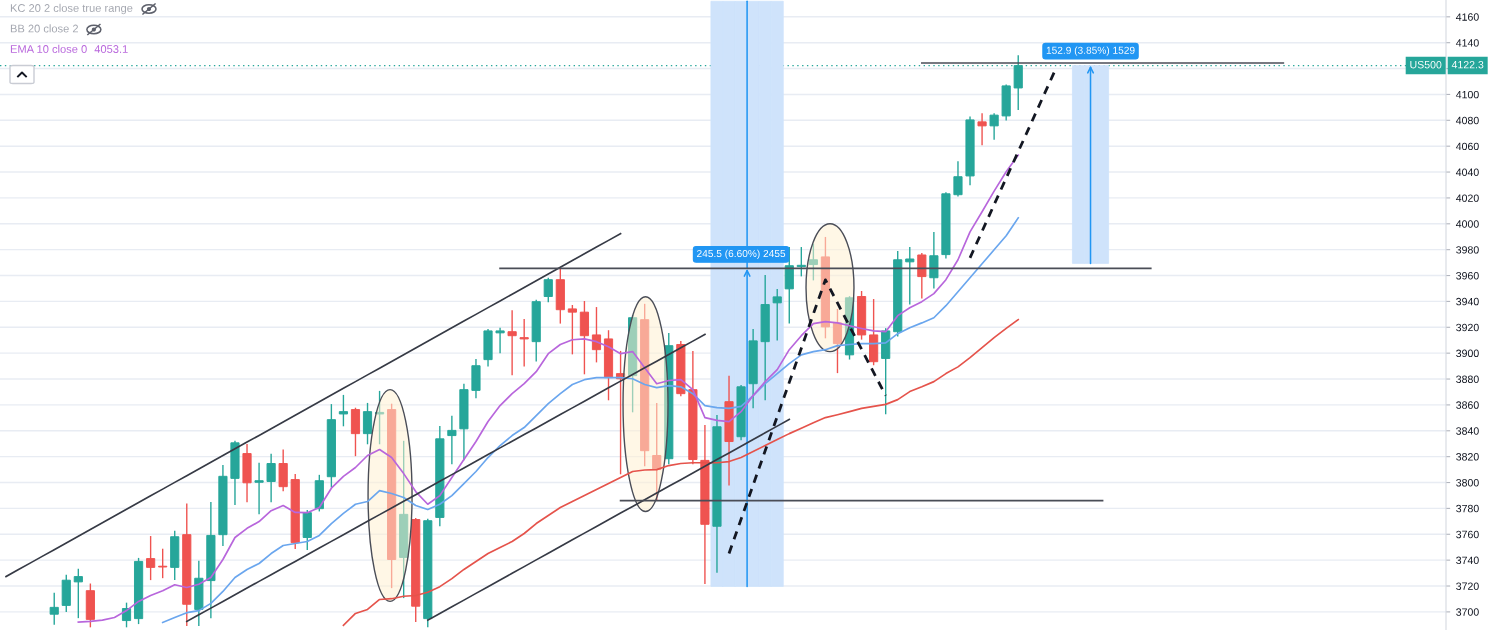  I want to click on y-tick-label: 3860, so click(1467, 405).